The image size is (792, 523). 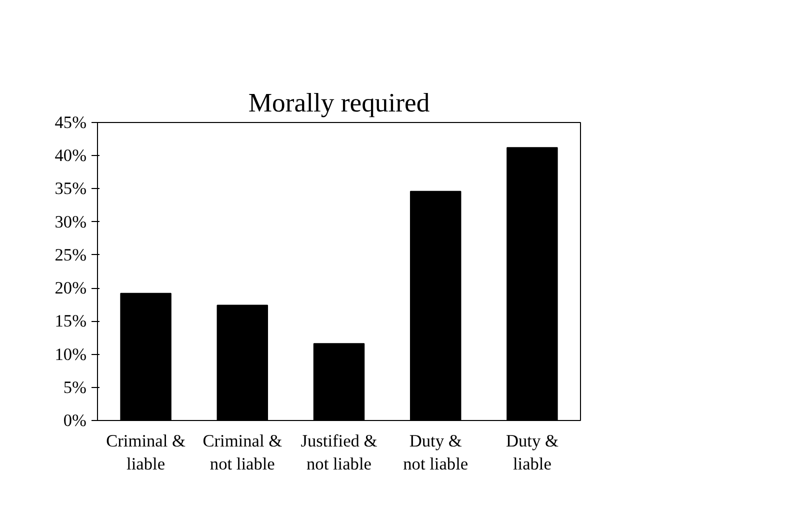 I want to click on y-tick-label: 30%, so click(x=70, y=222).